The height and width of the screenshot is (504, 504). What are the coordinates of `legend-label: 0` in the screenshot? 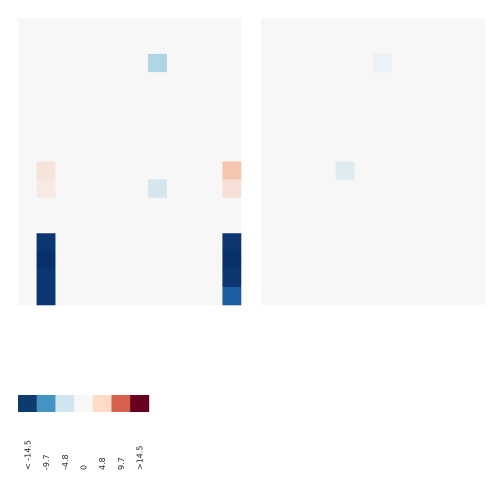 It's located at (83, 467).